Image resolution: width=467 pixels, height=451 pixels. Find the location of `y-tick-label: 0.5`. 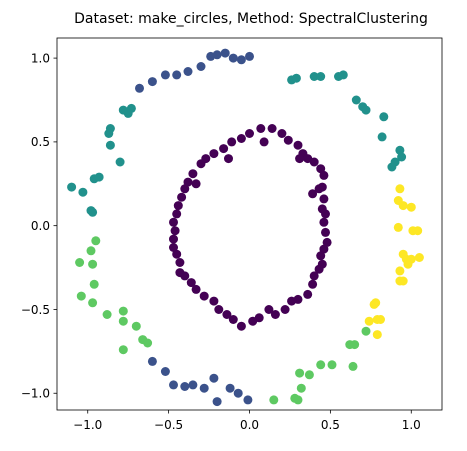

y-tick-label: 0.5 is located at coordinates (40, 142).